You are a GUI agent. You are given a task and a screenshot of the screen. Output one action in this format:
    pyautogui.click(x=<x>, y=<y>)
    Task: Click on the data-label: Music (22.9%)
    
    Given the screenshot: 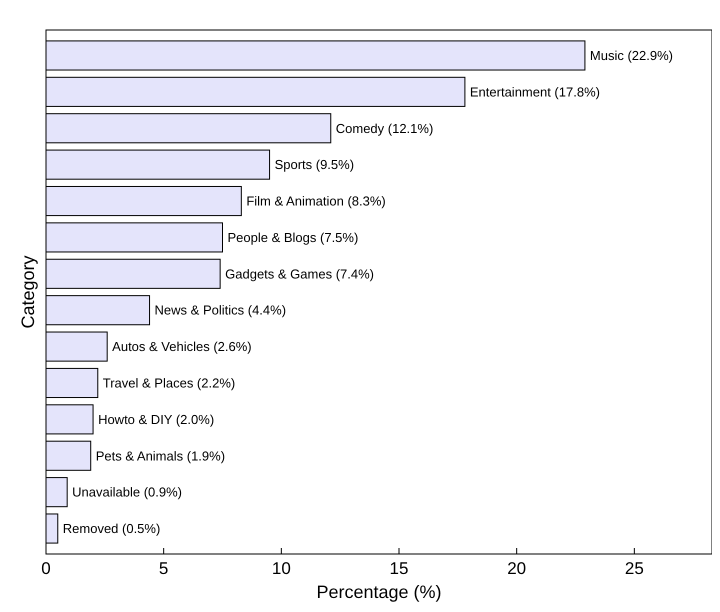 What is the action you would take?
    pyautogui.click(x=631, y=56)
    